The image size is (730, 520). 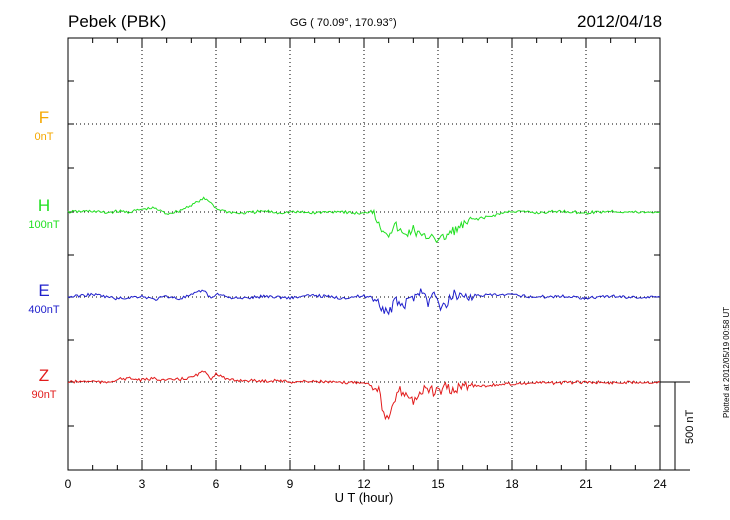 I want to click on series-line-Z, so click(x=364, y=395).